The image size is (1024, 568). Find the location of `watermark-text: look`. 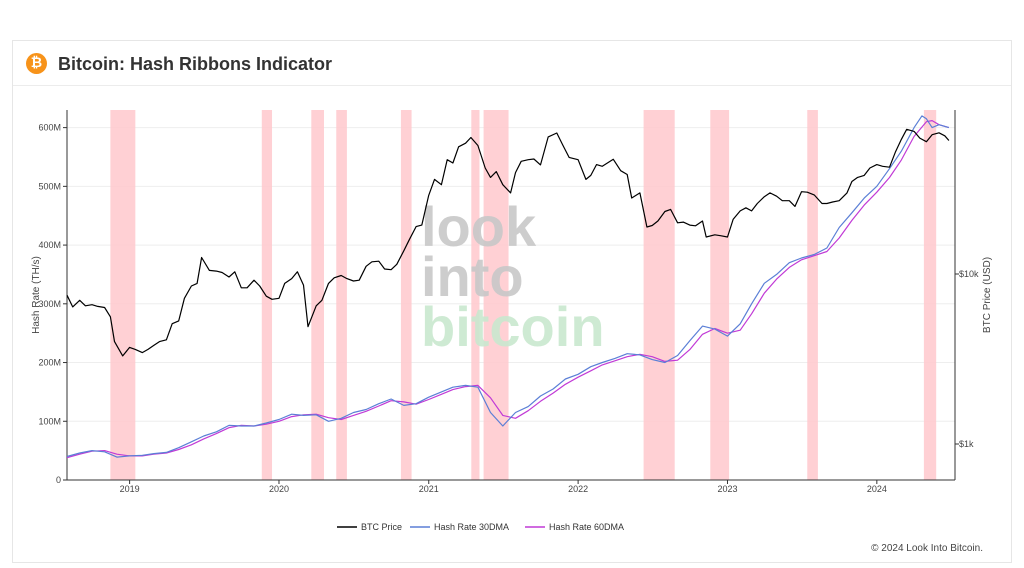

watermark-text: look is located at coordinates (479, 226).